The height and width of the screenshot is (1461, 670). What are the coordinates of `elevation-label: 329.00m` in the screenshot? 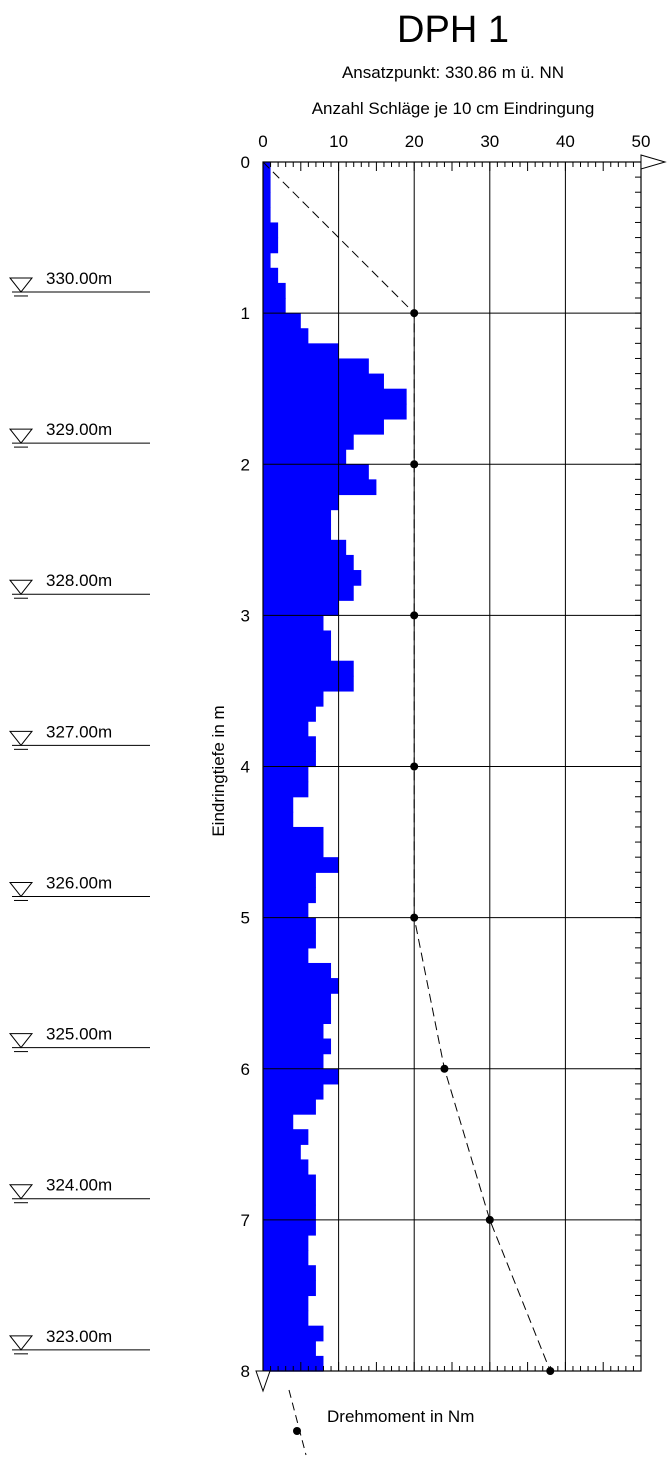 It's located at (79, 429).